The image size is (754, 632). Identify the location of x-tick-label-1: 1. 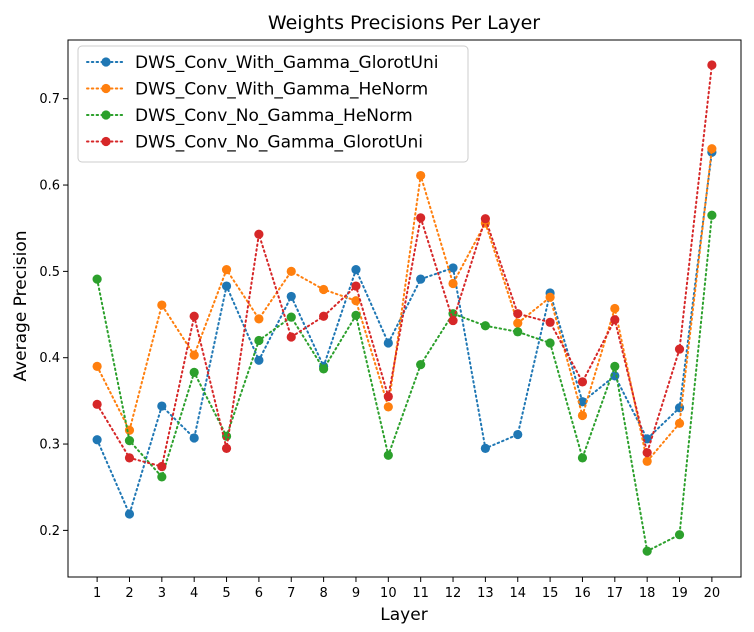
(97, 593).